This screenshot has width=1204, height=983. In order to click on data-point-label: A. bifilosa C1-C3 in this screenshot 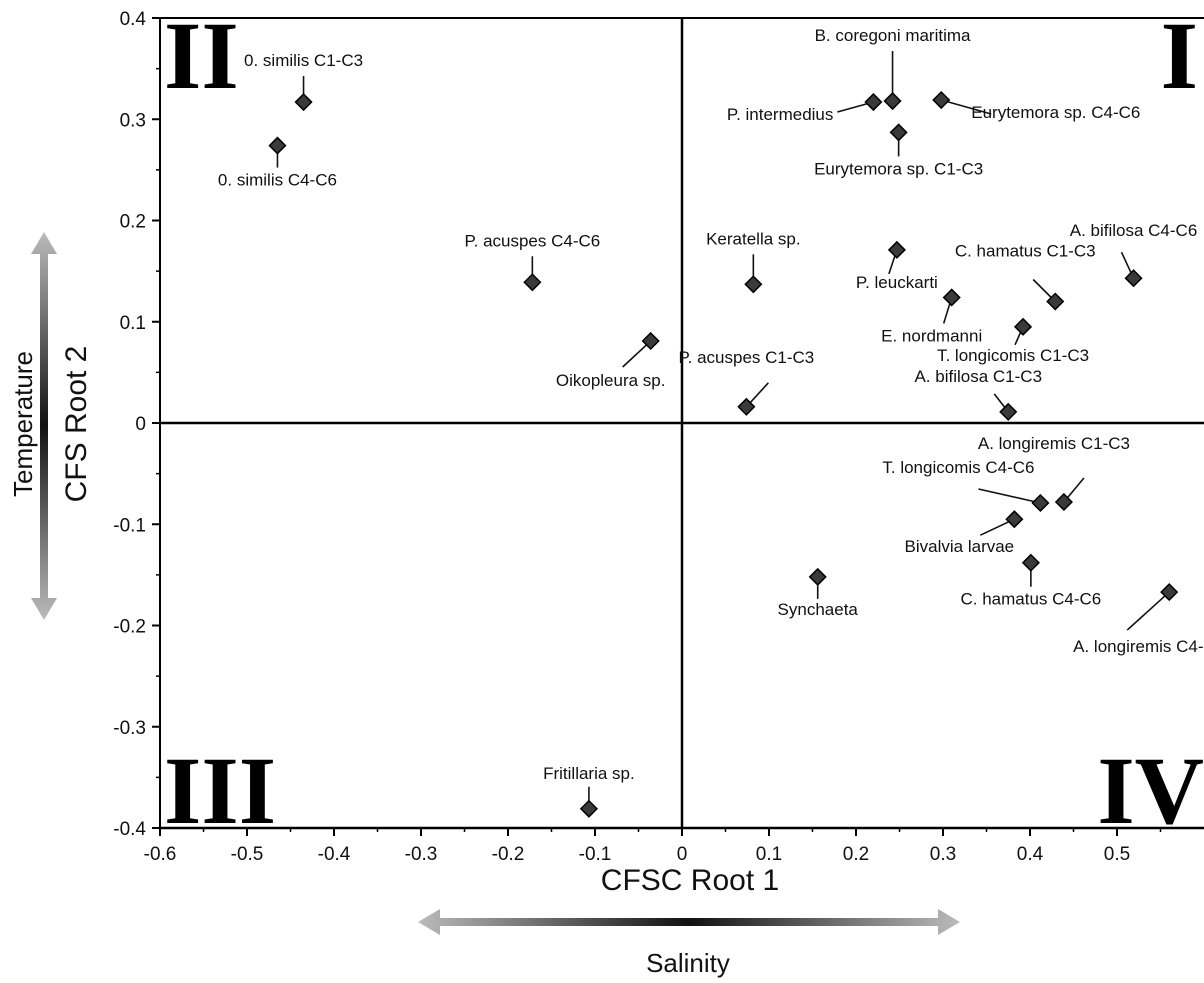, I will do `click(978, 376)`.